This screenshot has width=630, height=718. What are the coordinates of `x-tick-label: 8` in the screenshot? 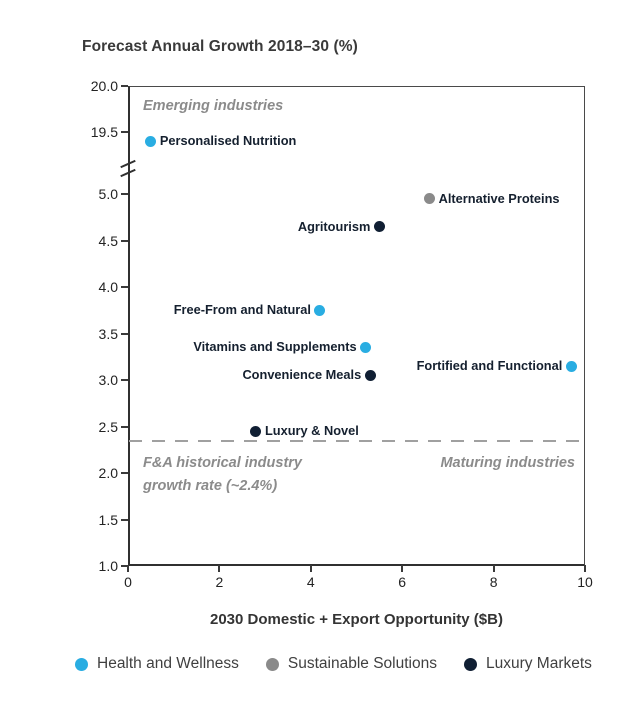 It's located at (493, 582).